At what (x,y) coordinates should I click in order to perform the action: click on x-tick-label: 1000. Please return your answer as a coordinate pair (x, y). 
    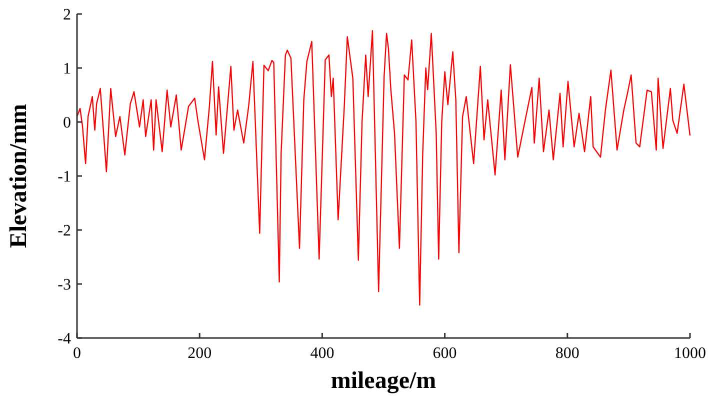
    Looking at the image, I should click on (690, 353).